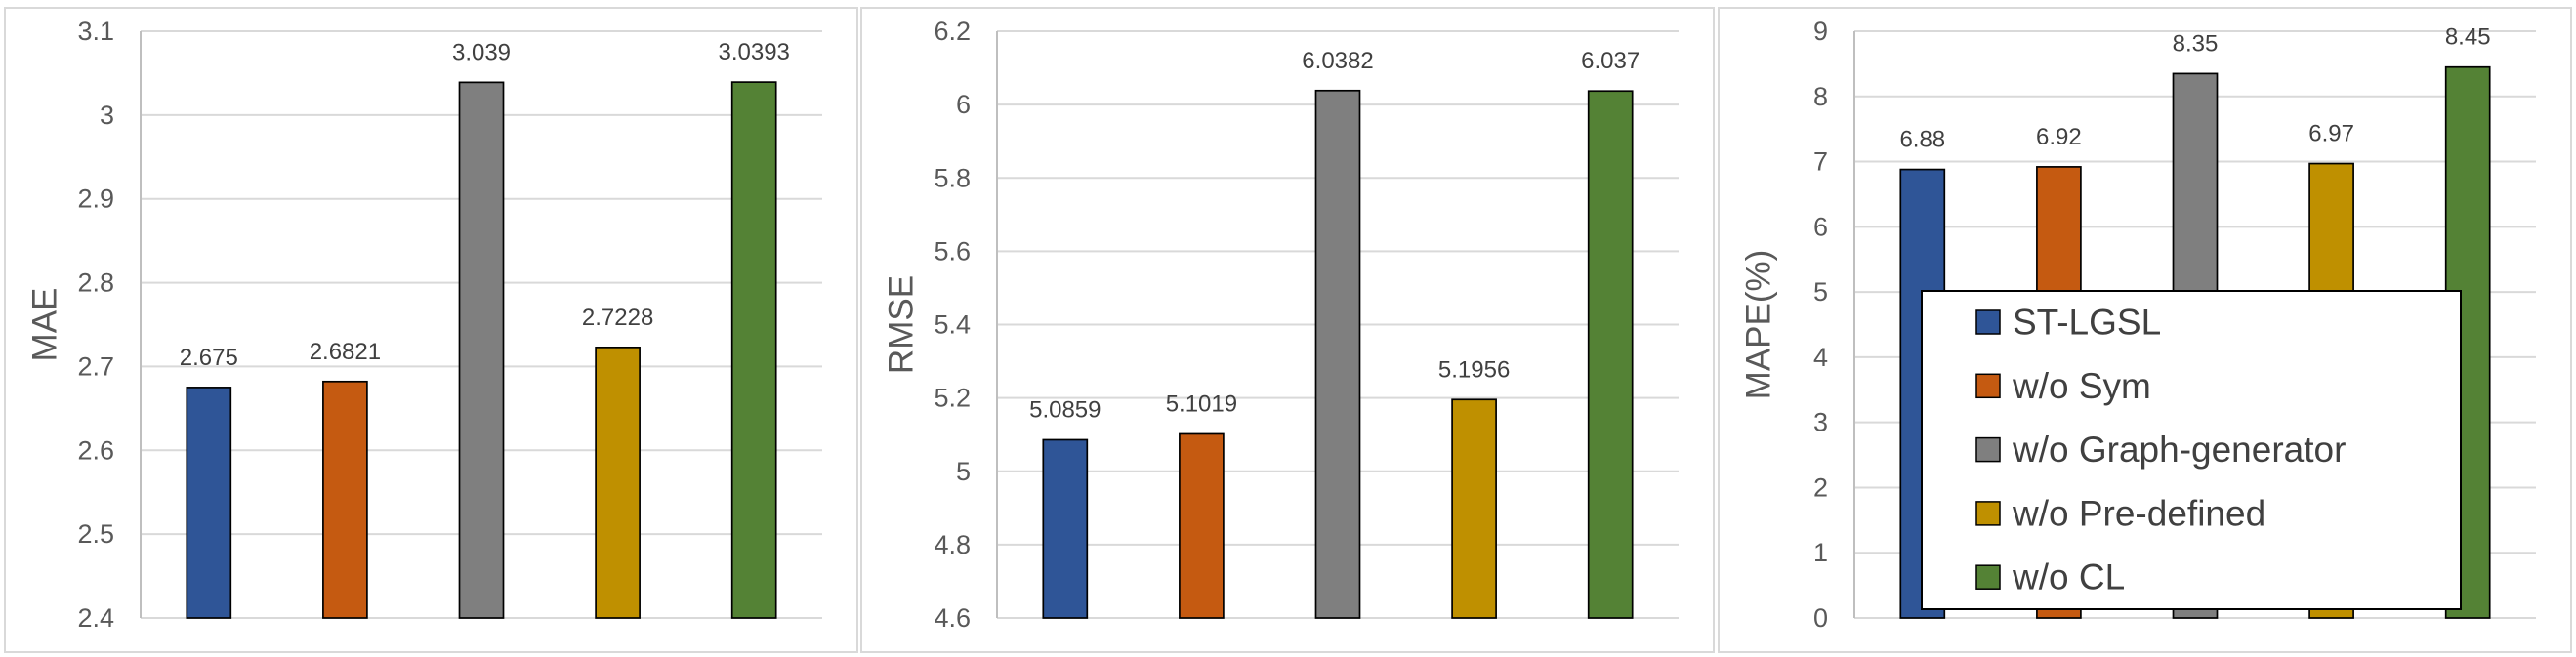  What do you see at coordinates (95, 534) in the screenshot?
I see `y-tick-label: 2.5` at bounding box center [95, 534].